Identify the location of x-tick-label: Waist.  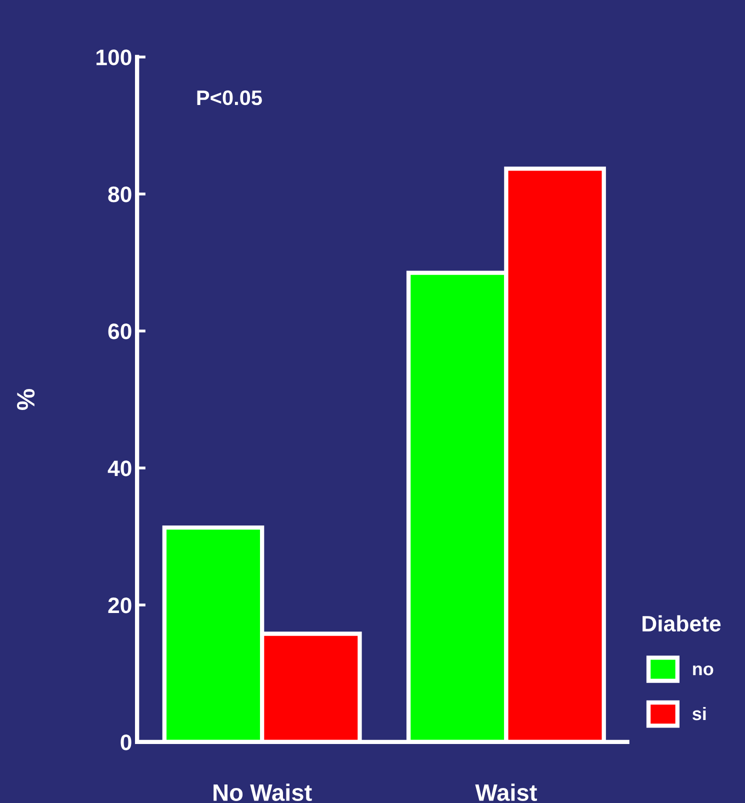
(506, 792).